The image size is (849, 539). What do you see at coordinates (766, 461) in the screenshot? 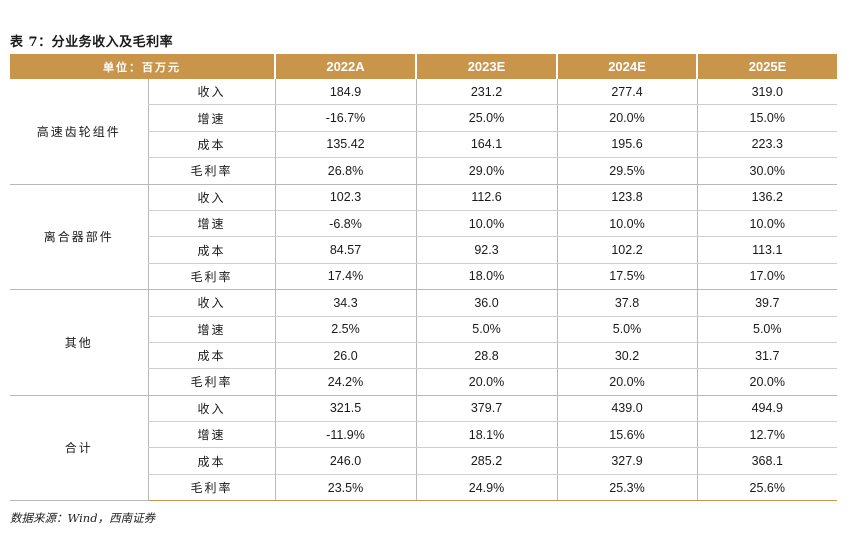
I see `value-cell: 368.1` at bounding box center [766, 461].